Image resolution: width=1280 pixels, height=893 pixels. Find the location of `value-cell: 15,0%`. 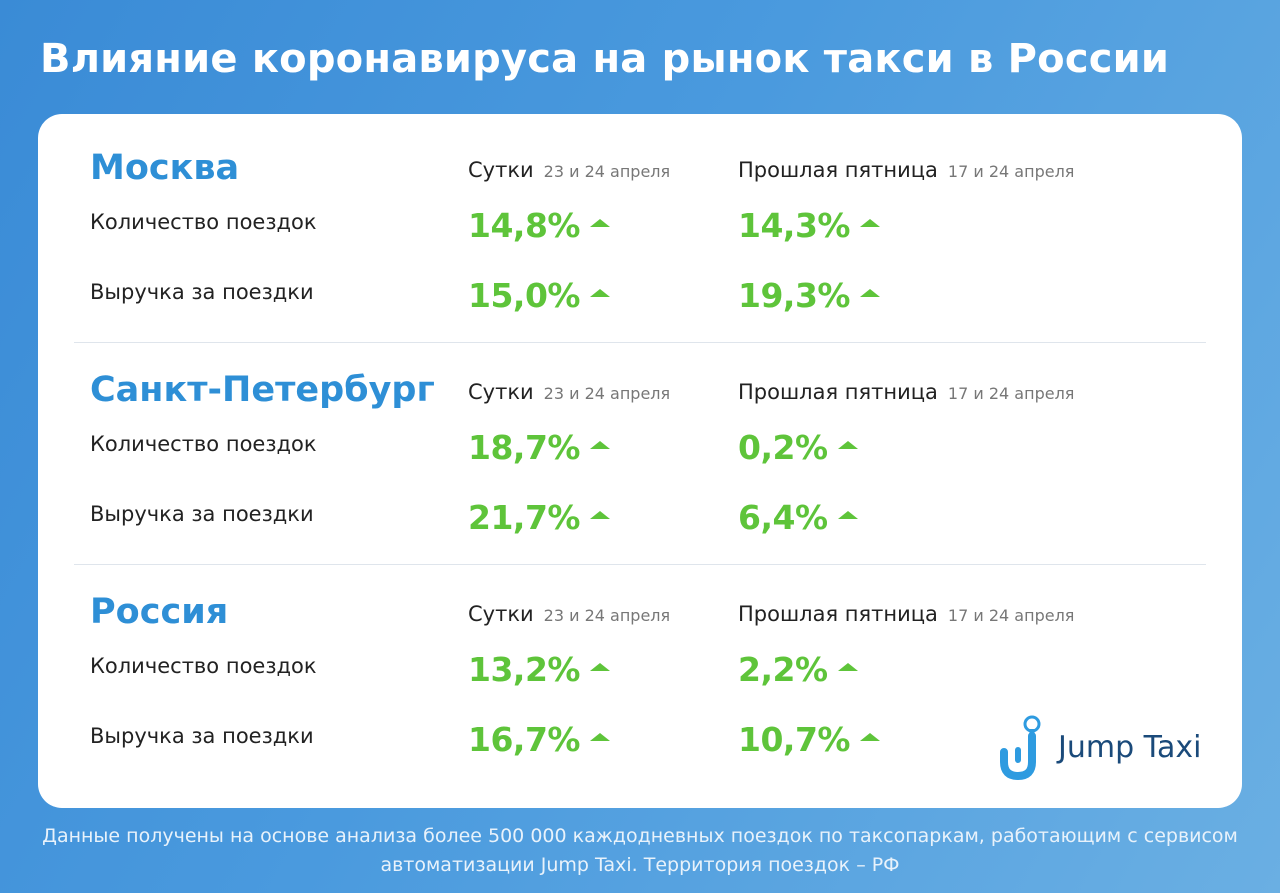

value-cell: 15,0% is located at coordinates (539, 295).